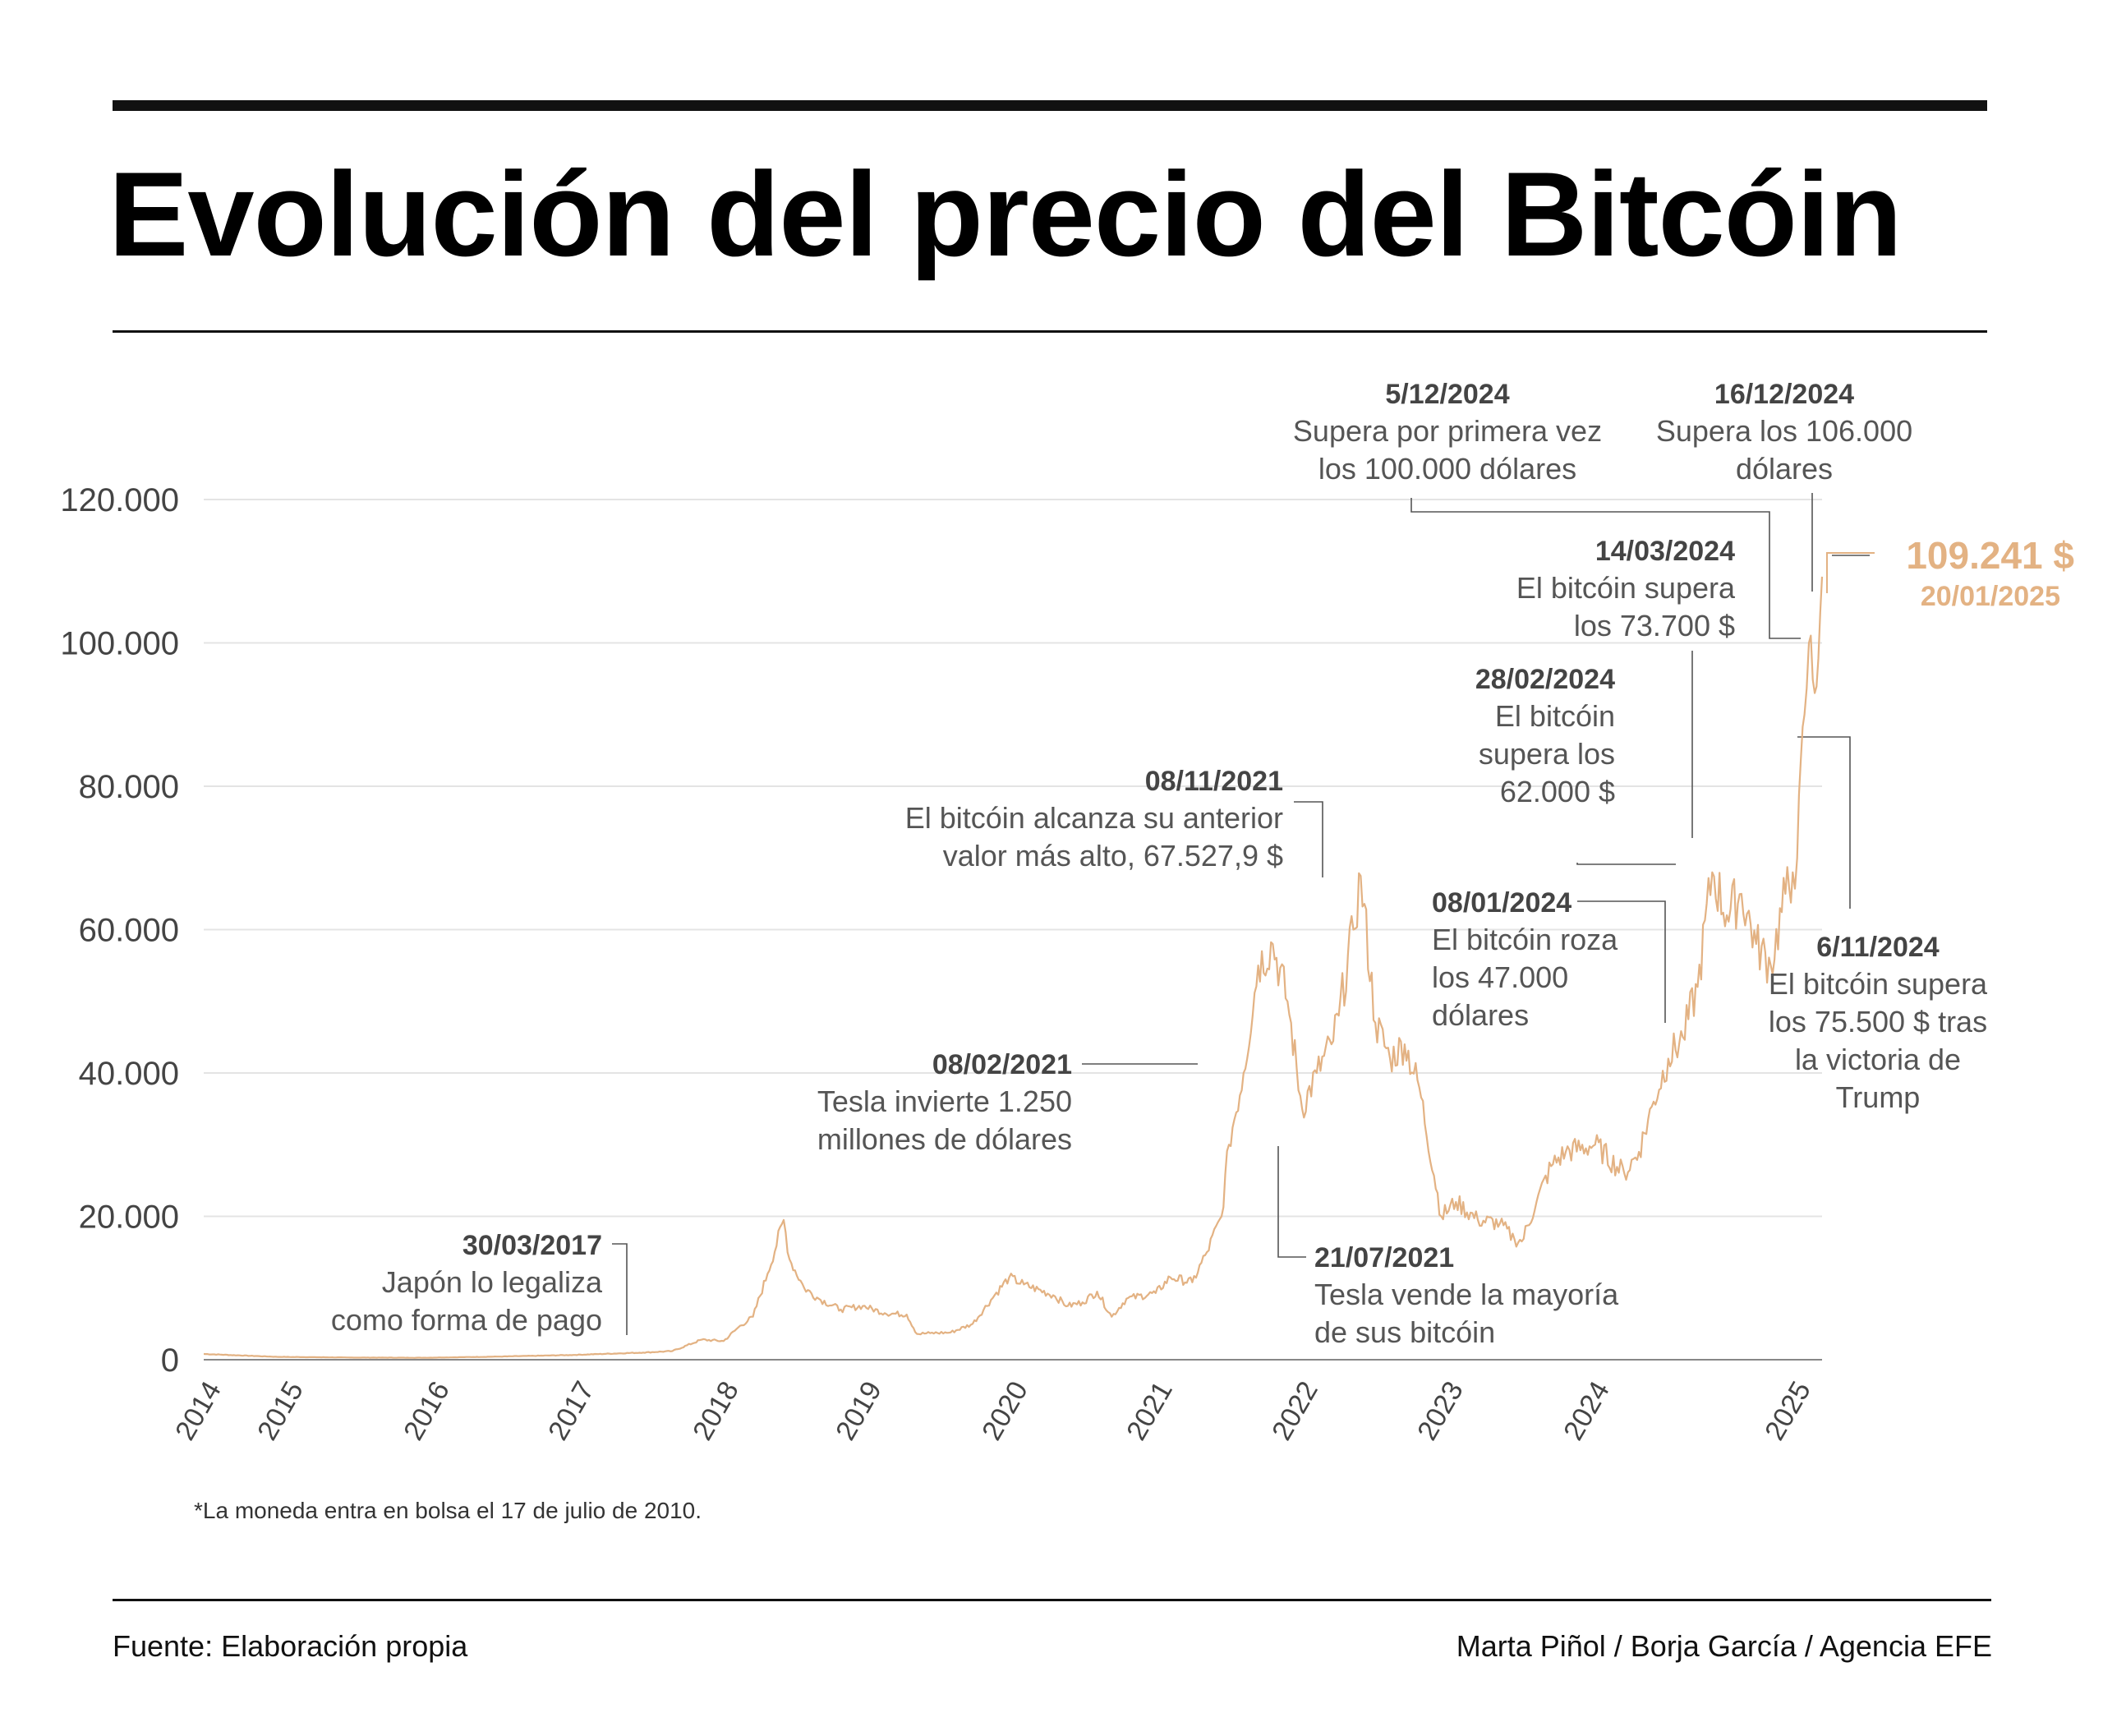  I want to click on annotation-text: Supera los 106.000, so click(1784, 431).